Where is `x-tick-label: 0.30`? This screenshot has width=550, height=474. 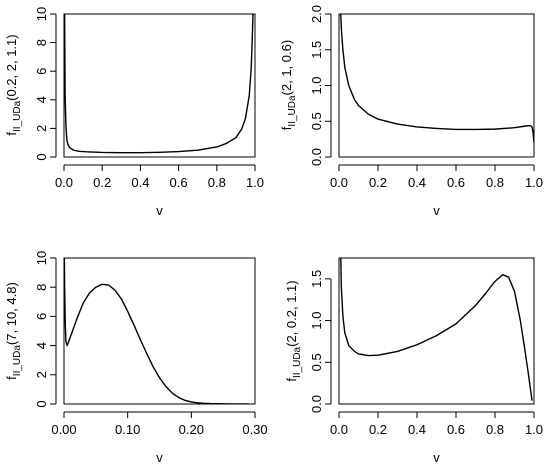
x-tick-label: 0.30 is located at coordinates (254, 429).